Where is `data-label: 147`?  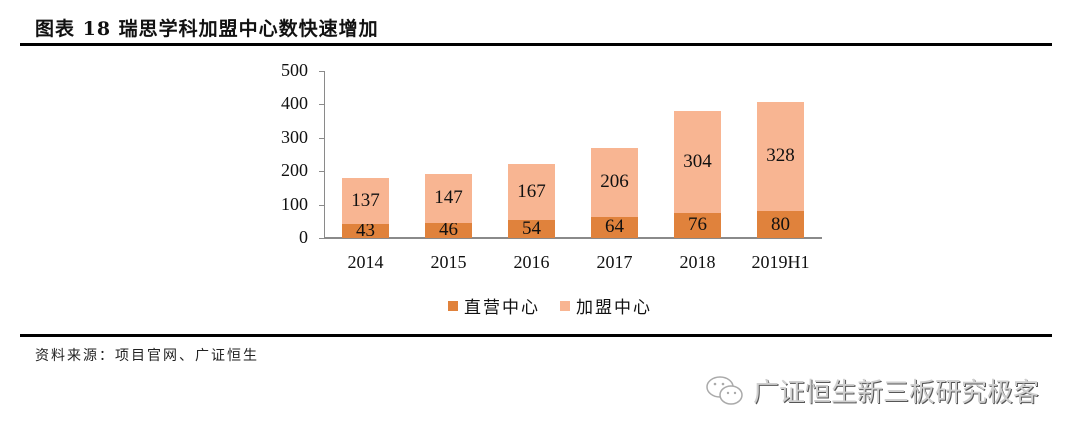
data-label: 147 is located at coordinates (448, 198).